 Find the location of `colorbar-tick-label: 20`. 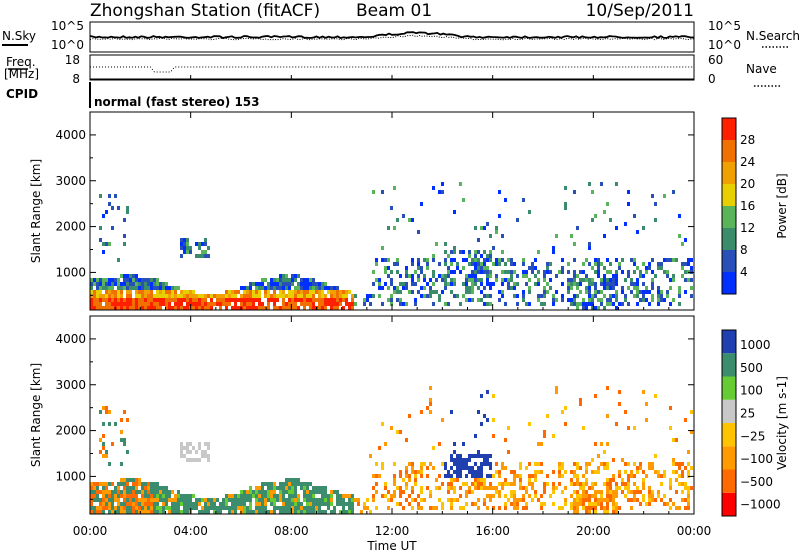

colorbar-tick-label: 20 is located at coordinates (747, 184).